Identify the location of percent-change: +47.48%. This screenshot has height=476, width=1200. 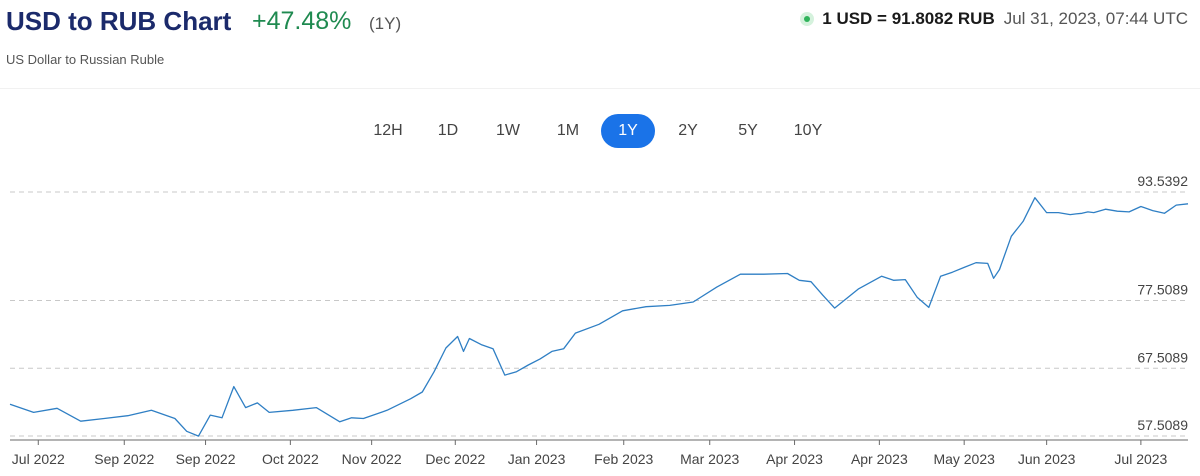
(302, 21).